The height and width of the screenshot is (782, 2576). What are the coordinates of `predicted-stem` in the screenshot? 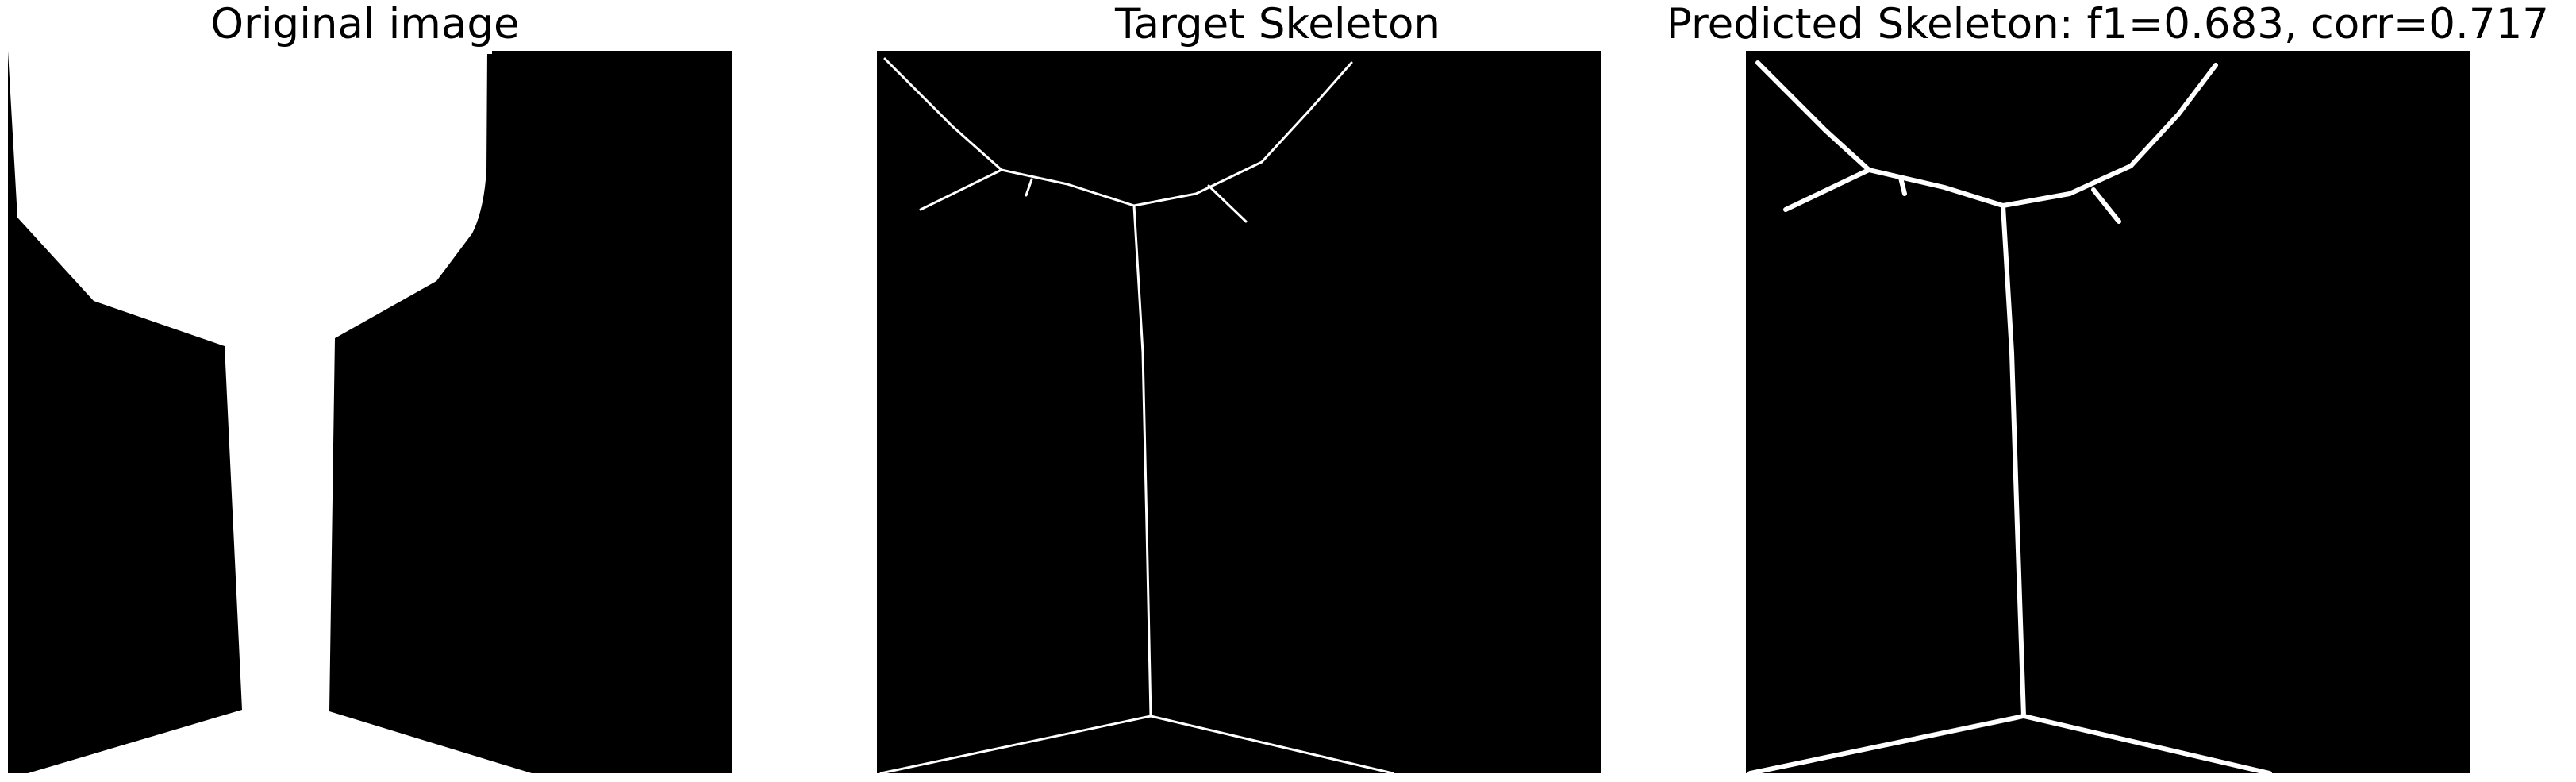 It's located at (2013, 460).